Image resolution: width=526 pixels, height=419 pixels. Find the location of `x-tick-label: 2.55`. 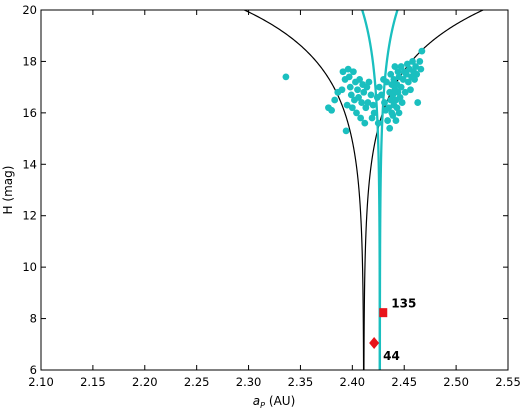

x-tick-label: 2.55 is located at coordinates (508, 382).